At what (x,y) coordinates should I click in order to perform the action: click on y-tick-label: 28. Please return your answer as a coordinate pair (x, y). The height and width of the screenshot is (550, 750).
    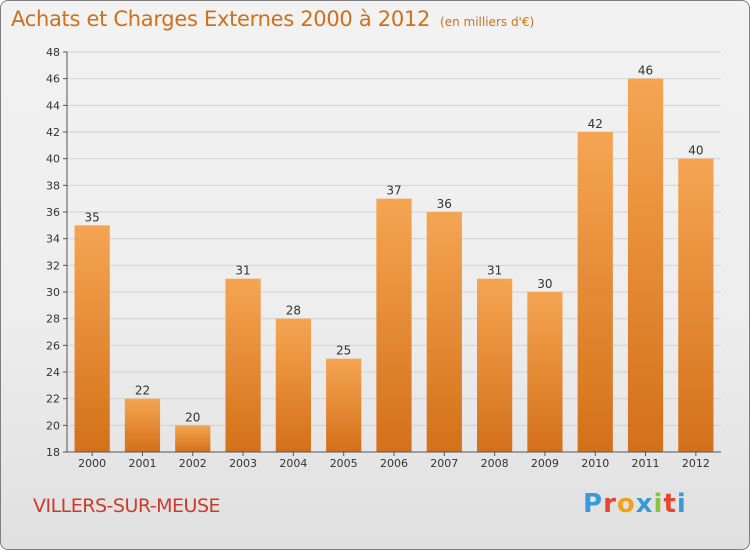
    Looking at the image, I should click on (53, 319).